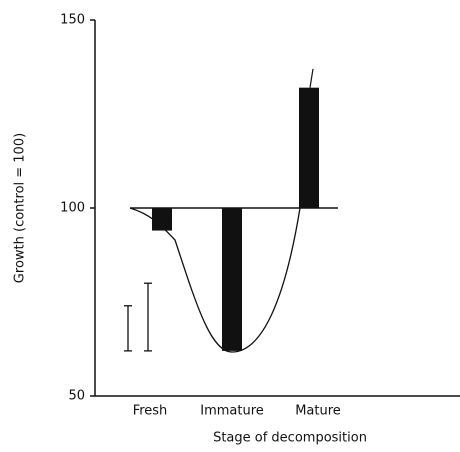 The width and height of the screenshot is (460, 452). I want to click on y-axis-label: Growth (control = 100), so click(20, 208).